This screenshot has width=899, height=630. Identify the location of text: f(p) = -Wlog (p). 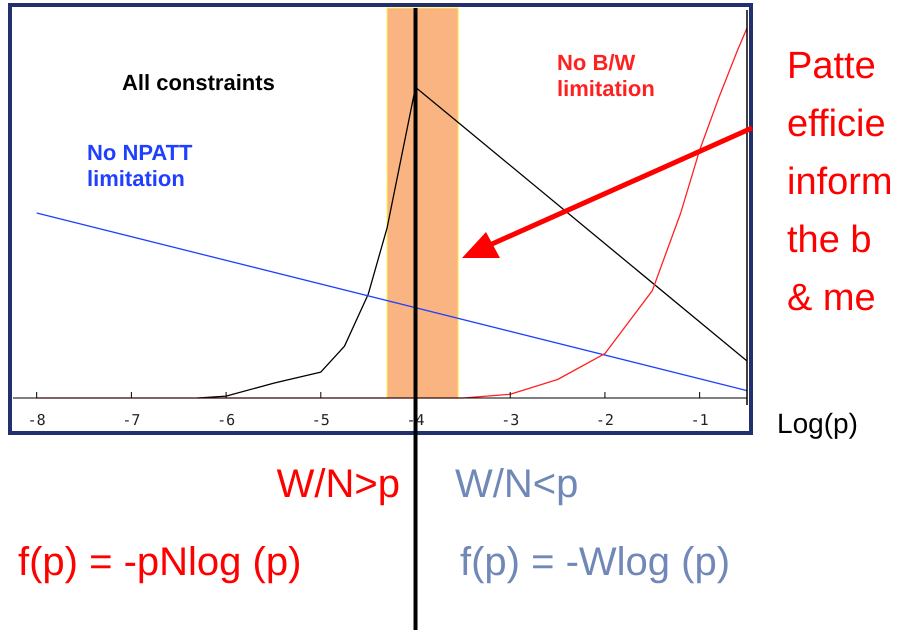
(595, 562).